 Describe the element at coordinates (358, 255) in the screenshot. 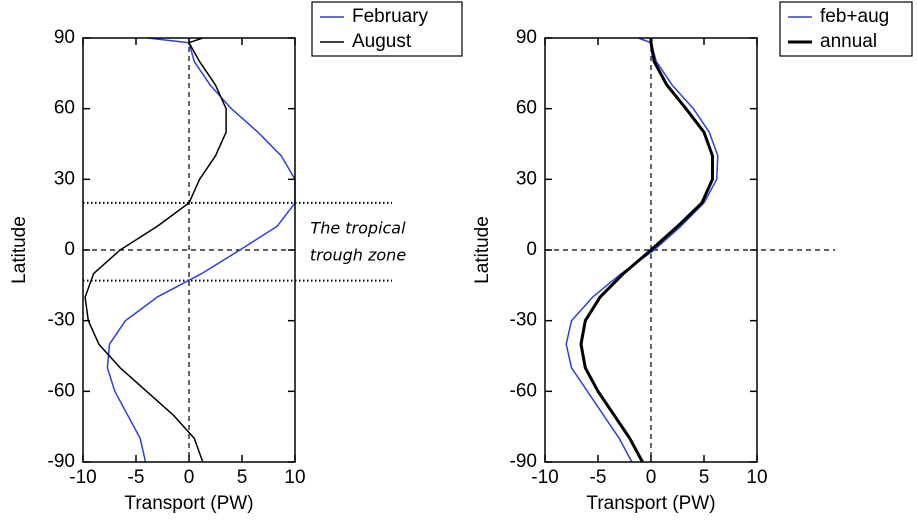

I see `annotation: trough zone` at that location.